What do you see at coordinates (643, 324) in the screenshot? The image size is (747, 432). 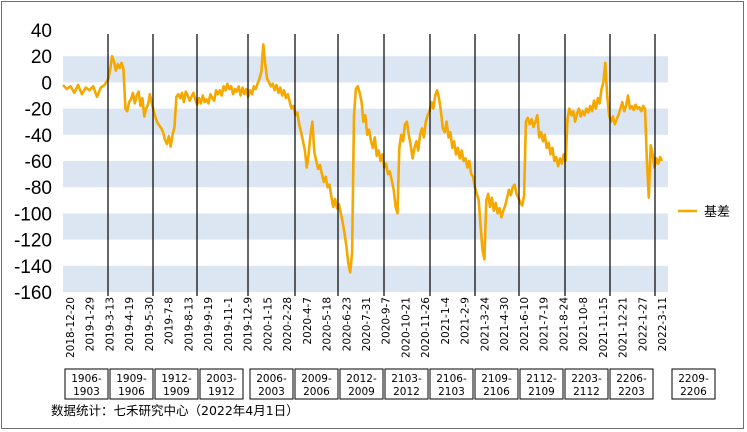 I see `x-tick-label: 2022-1-27` at bounding box center [643, 324].